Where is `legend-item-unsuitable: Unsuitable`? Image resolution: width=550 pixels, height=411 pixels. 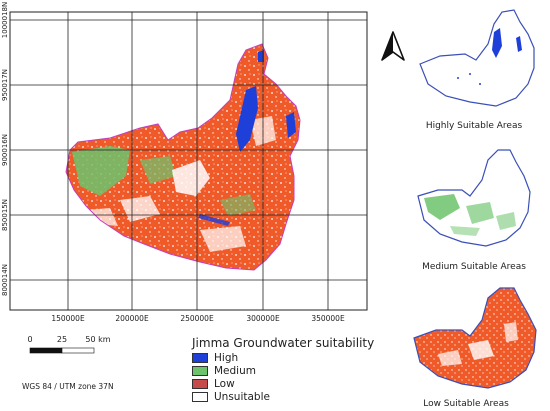
legend-item-unsuitable: Unsuitable is located at coordinates (231, 397).